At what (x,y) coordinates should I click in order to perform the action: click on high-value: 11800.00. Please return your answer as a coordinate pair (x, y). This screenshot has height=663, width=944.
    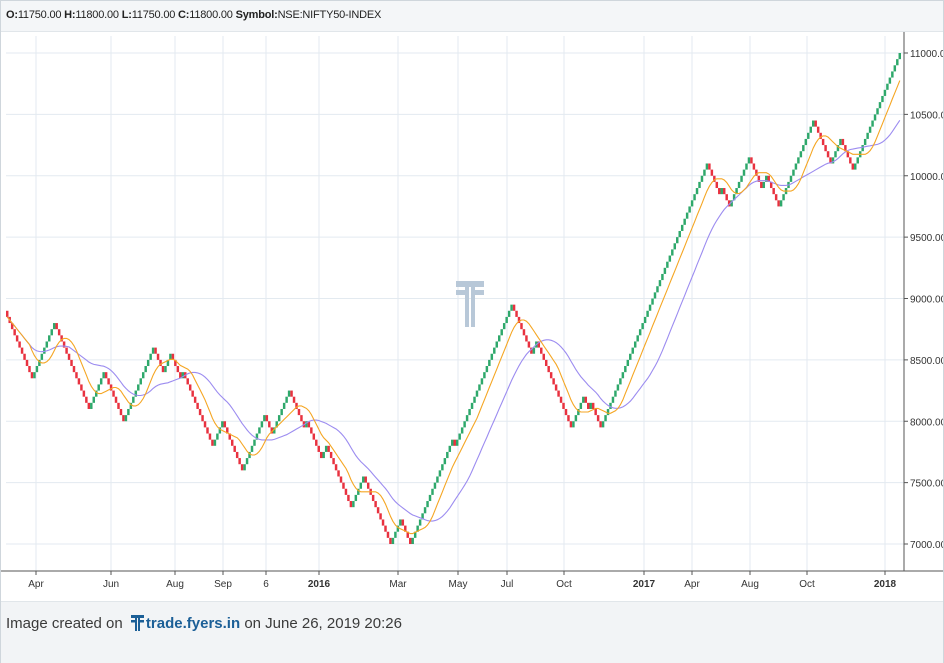
    Looking at the image, I should click on (97, 15).